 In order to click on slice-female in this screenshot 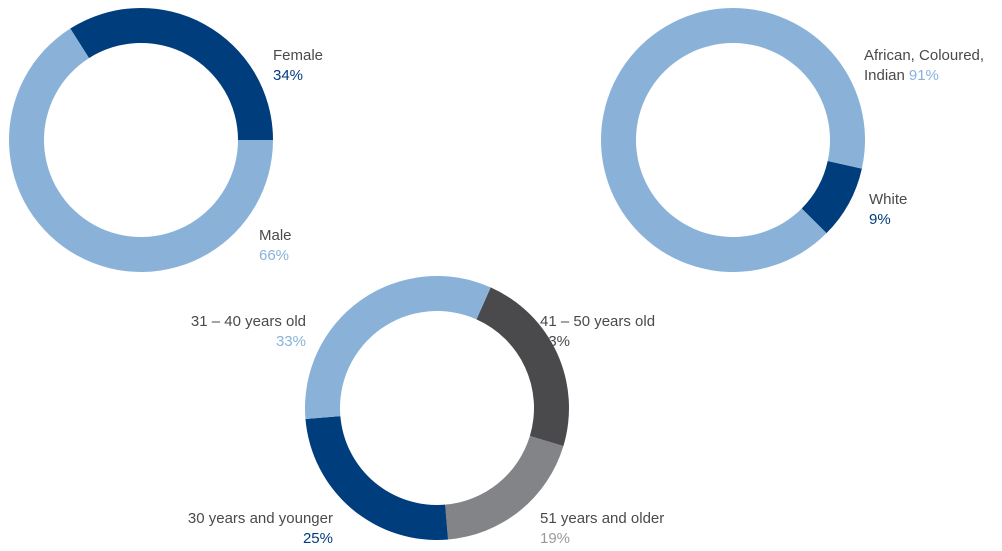, I will do `click(171, 73)`.